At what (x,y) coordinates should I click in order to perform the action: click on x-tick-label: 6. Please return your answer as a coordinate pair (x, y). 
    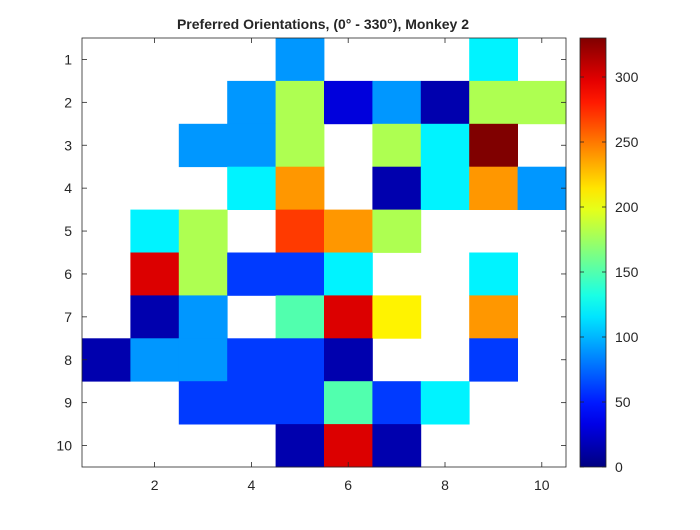
    Looking at the image, I should click on (348, 485).